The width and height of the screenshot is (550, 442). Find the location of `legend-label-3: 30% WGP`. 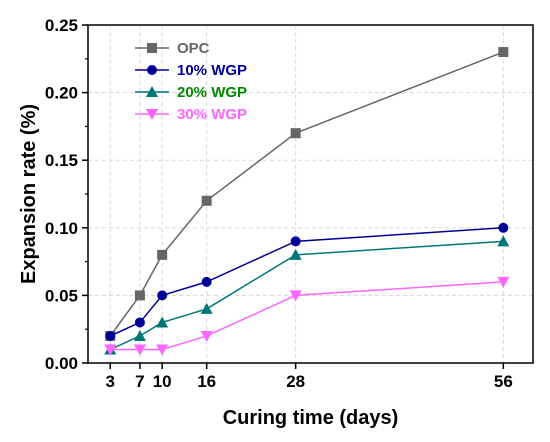

legend-label-3: 30% WGP is located at coordinates (212, 114).